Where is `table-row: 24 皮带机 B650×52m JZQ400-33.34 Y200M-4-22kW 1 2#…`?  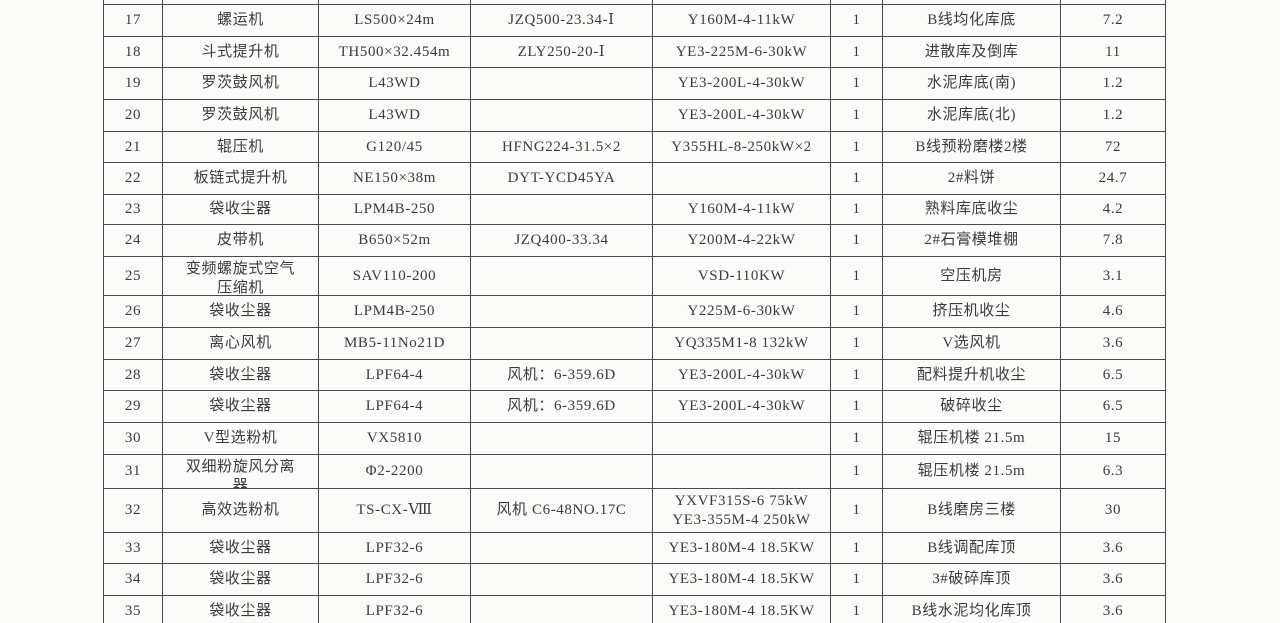 table-row: 24 皮带机 B650×52m JZQ400-33.34 Y200M-4-22kW 1 2#… is located at coordinates (634, 240).